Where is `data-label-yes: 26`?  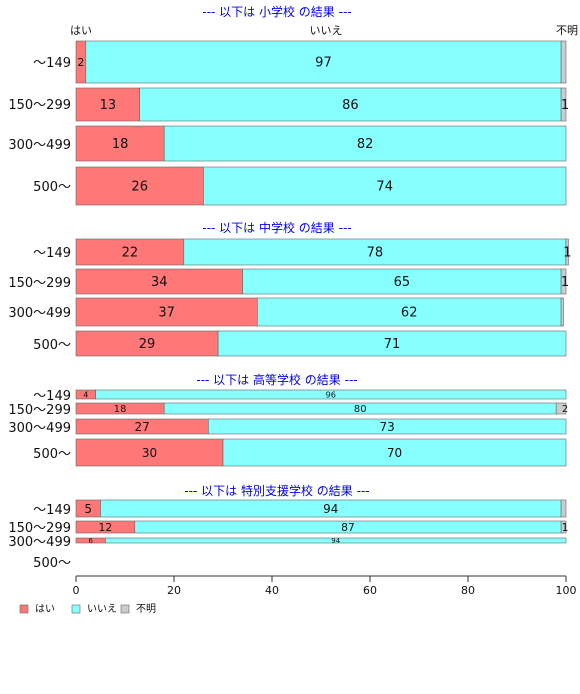
data-label-yes: 26 is located at coordinates (139, 187).